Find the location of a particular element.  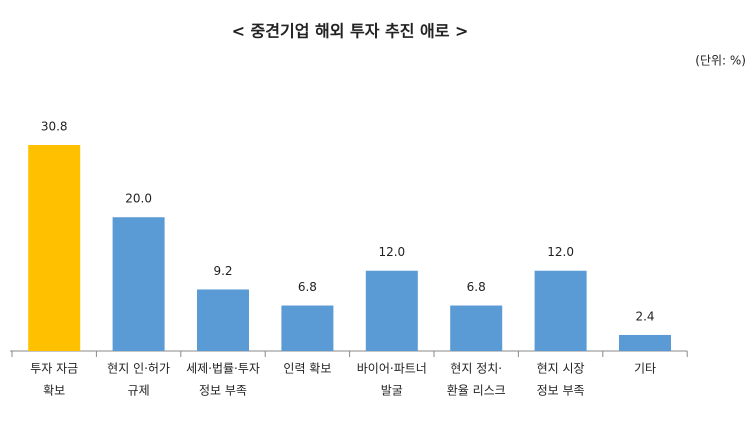

unit-note: (단위: %) is located at coordinates (720, 61).